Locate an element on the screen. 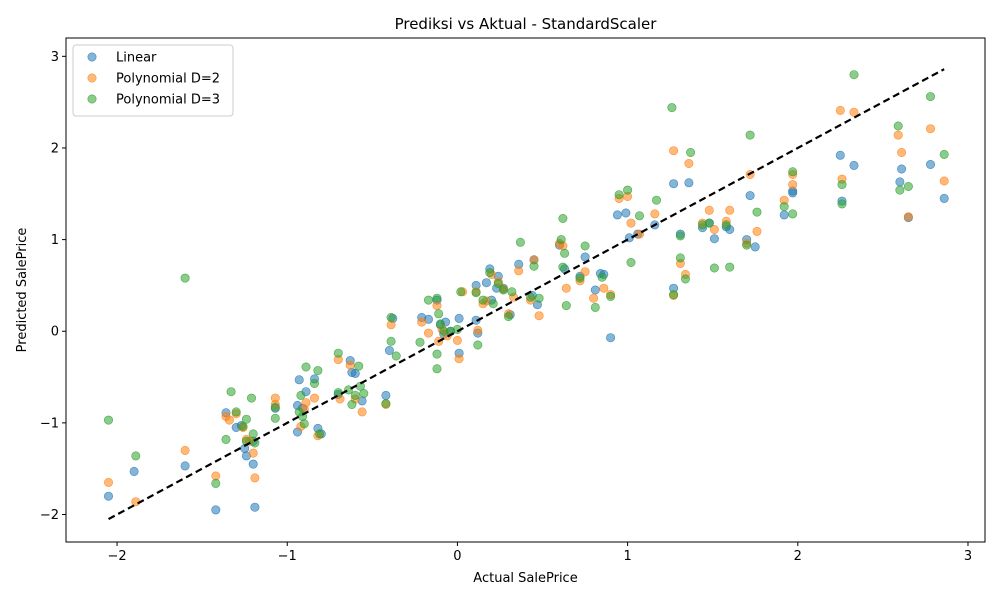 This screenshot has width=1000, height=600. chart-title: Prediksi vs Aktual - StandardScaler is located at coordinates (526, 24).